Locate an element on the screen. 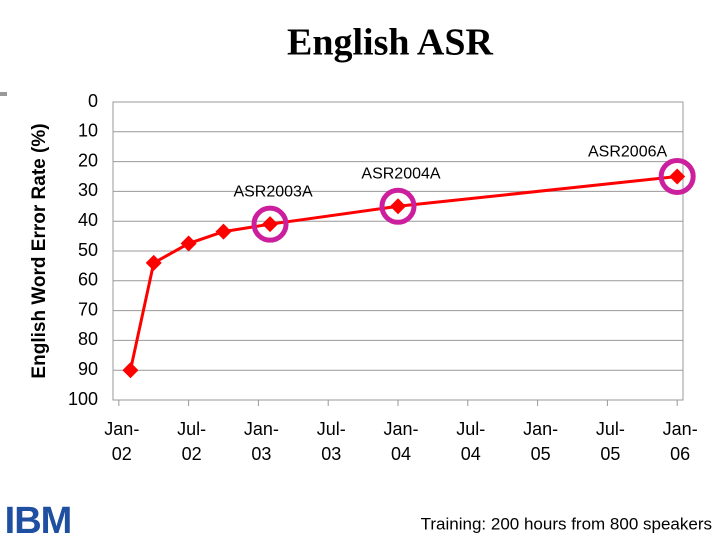  x-tick-label: Jan- 02 is located at coordinates (121, 441).